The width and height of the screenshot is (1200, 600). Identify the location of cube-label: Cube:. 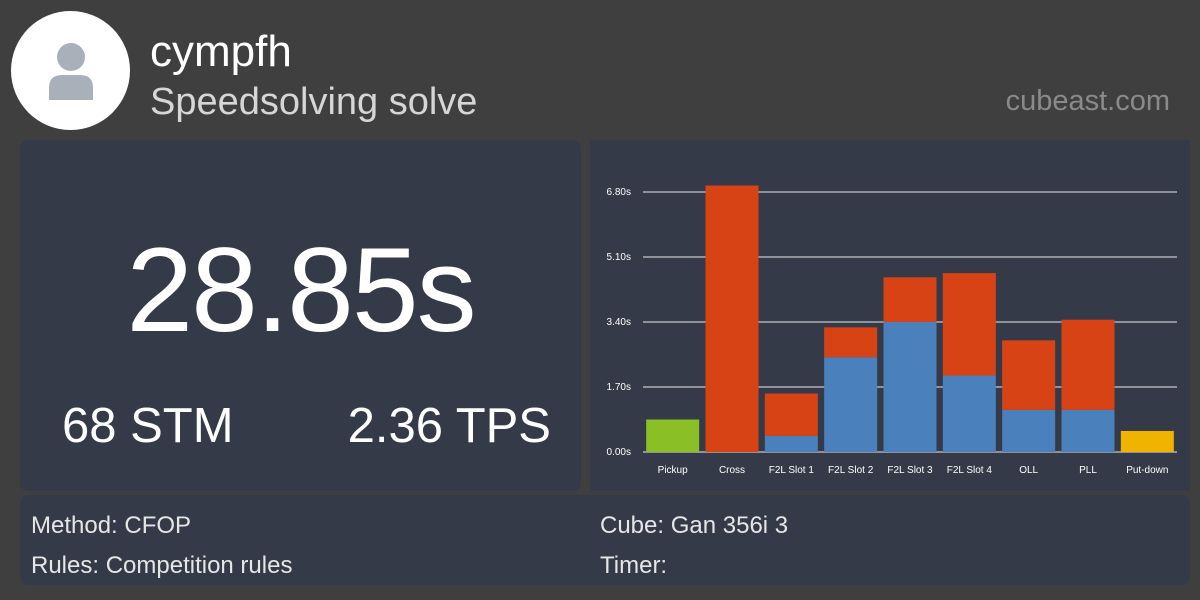
(632, 525).